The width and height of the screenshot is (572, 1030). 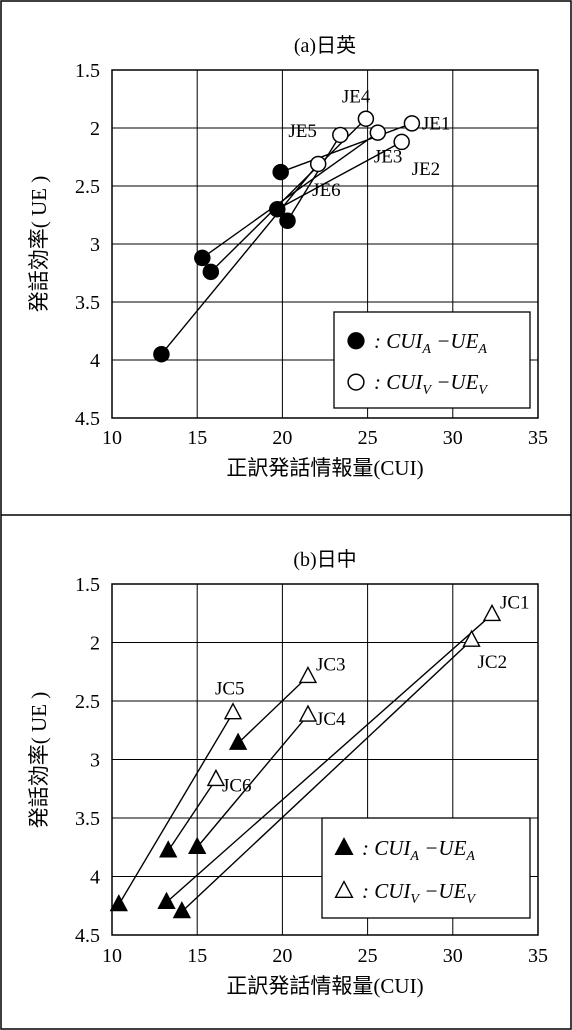 I want to click on point-label: JE3, so click(x=388, y=157).